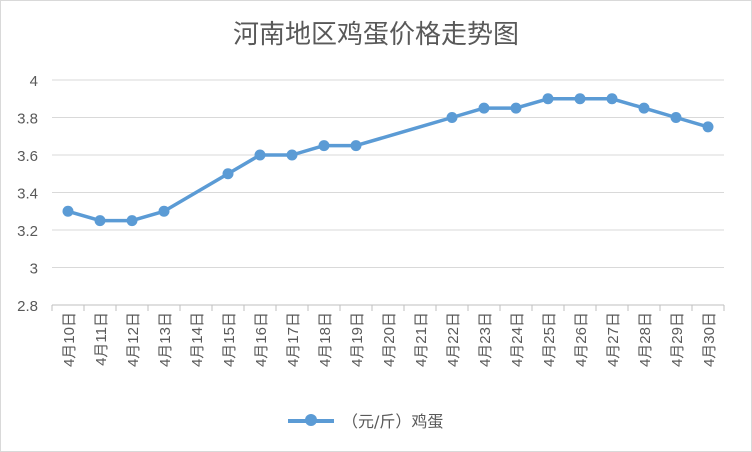 The height and width of the screenshot is (452, 752). Describe the element at coordinates (293, 339) in the screenshot. I see `x-tick-label: 4月17日` at that location.